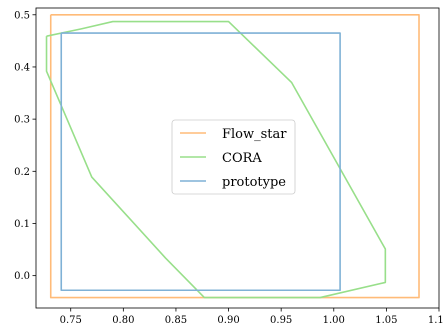 The width and height of the screenshot is (444, 330). I want to click on x-tick-label: 1.05, so click(386, 320).